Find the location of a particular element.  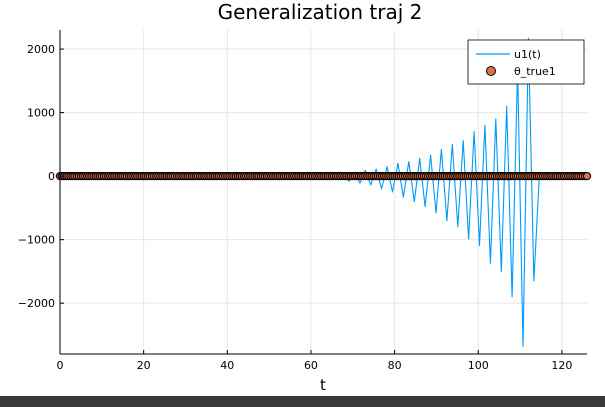

y-tick-label: −2000 is located at coordinates (36, 303).